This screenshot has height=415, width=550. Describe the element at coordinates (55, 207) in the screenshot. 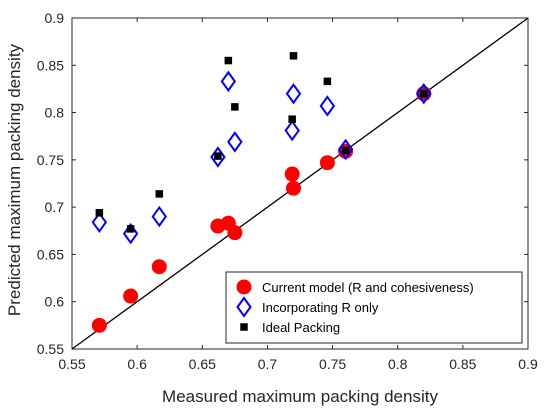

I see `y-tick-label: 0.7` at that location.